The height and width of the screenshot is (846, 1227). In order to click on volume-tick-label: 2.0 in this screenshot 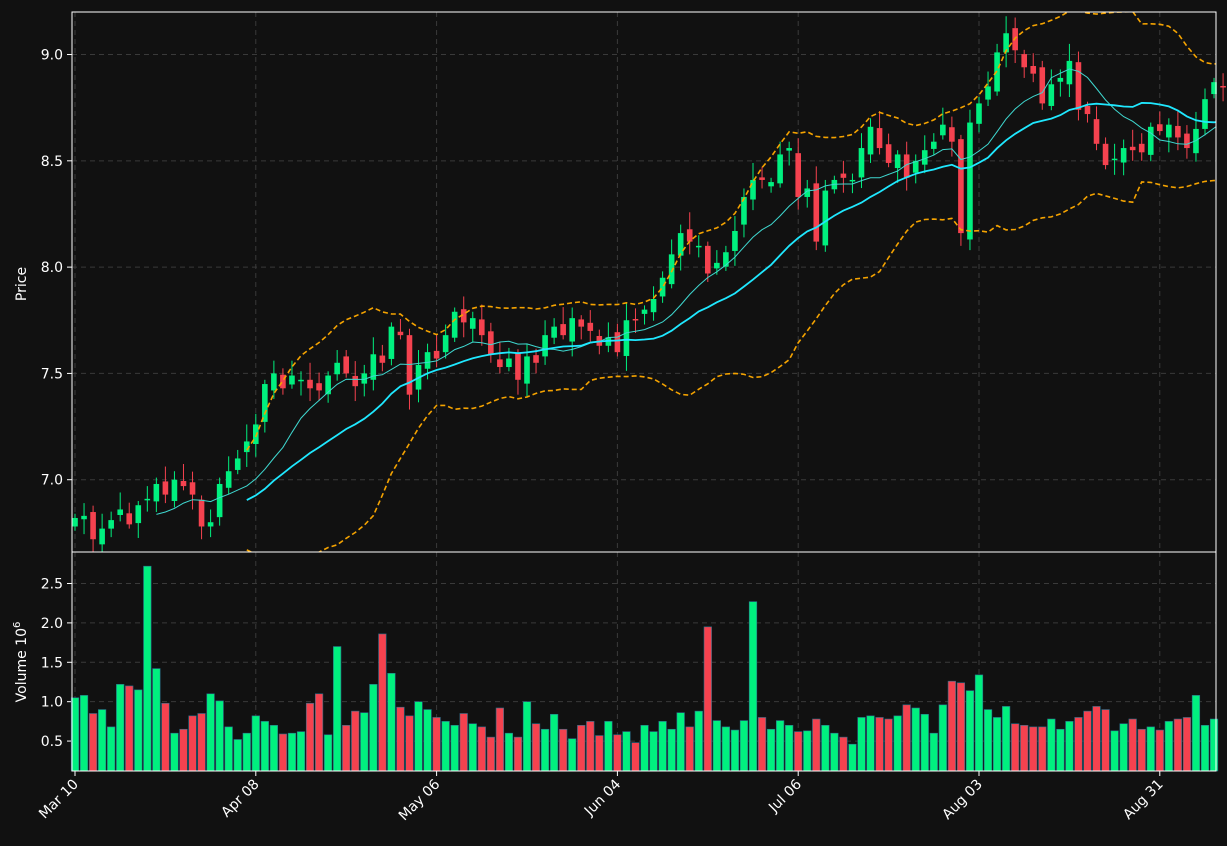, I will do `click(52, 624)`.